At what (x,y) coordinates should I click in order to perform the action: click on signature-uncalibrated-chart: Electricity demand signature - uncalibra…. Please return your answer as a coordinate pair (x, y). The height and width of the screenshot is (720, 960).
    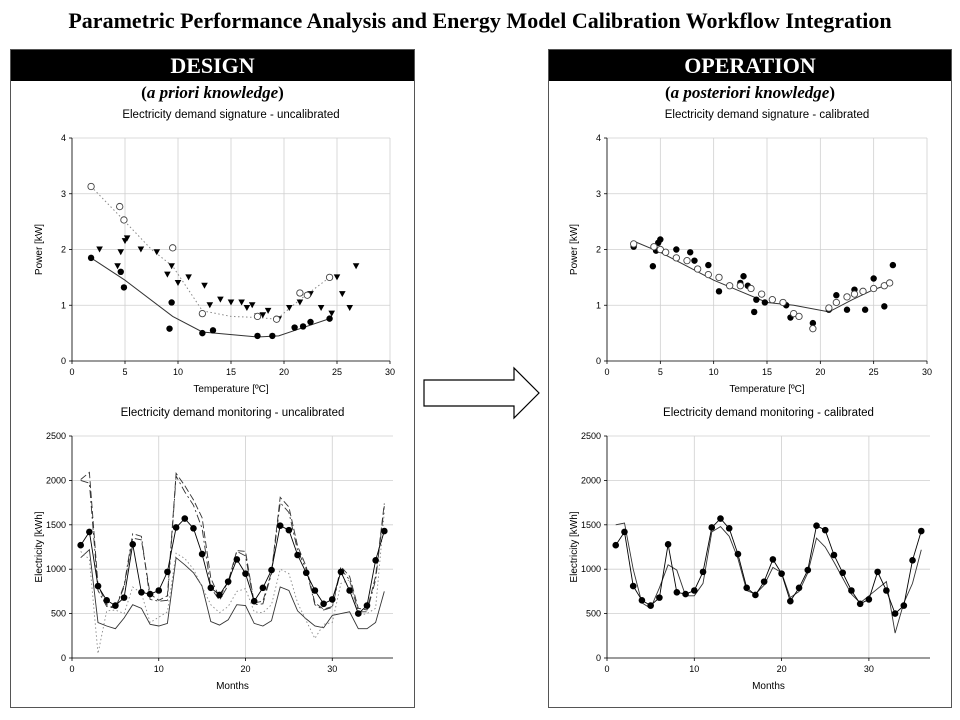
    Looking at the image, I should click on (214, 252).